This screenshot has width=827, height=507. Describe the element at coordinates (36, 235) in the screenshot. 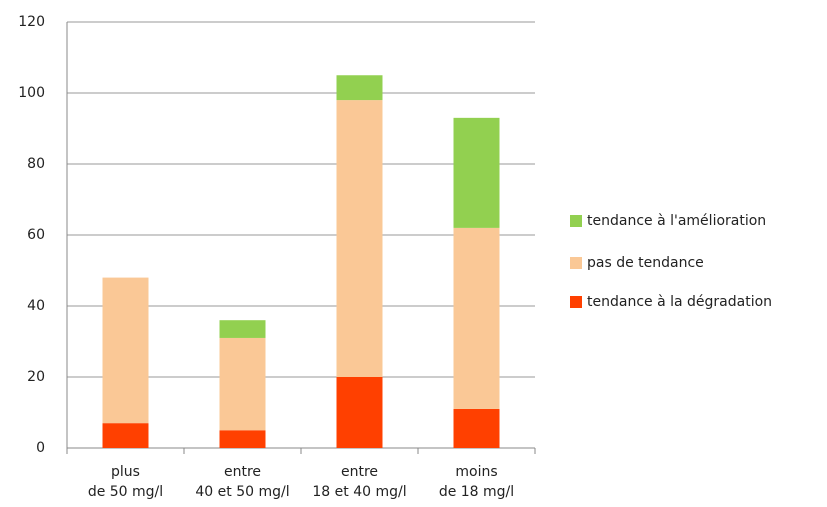

I see `y-tick-label: 60` at that location.